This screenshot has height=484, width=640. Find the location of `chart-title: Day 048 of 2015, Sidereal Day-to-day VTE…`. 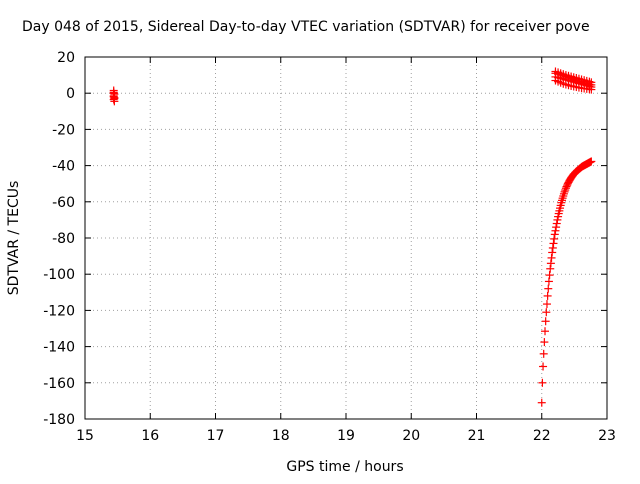

chart-title: Day 048 of 2015, Sidereal Day-to-day VTE… is located at coordinates (306, 27).